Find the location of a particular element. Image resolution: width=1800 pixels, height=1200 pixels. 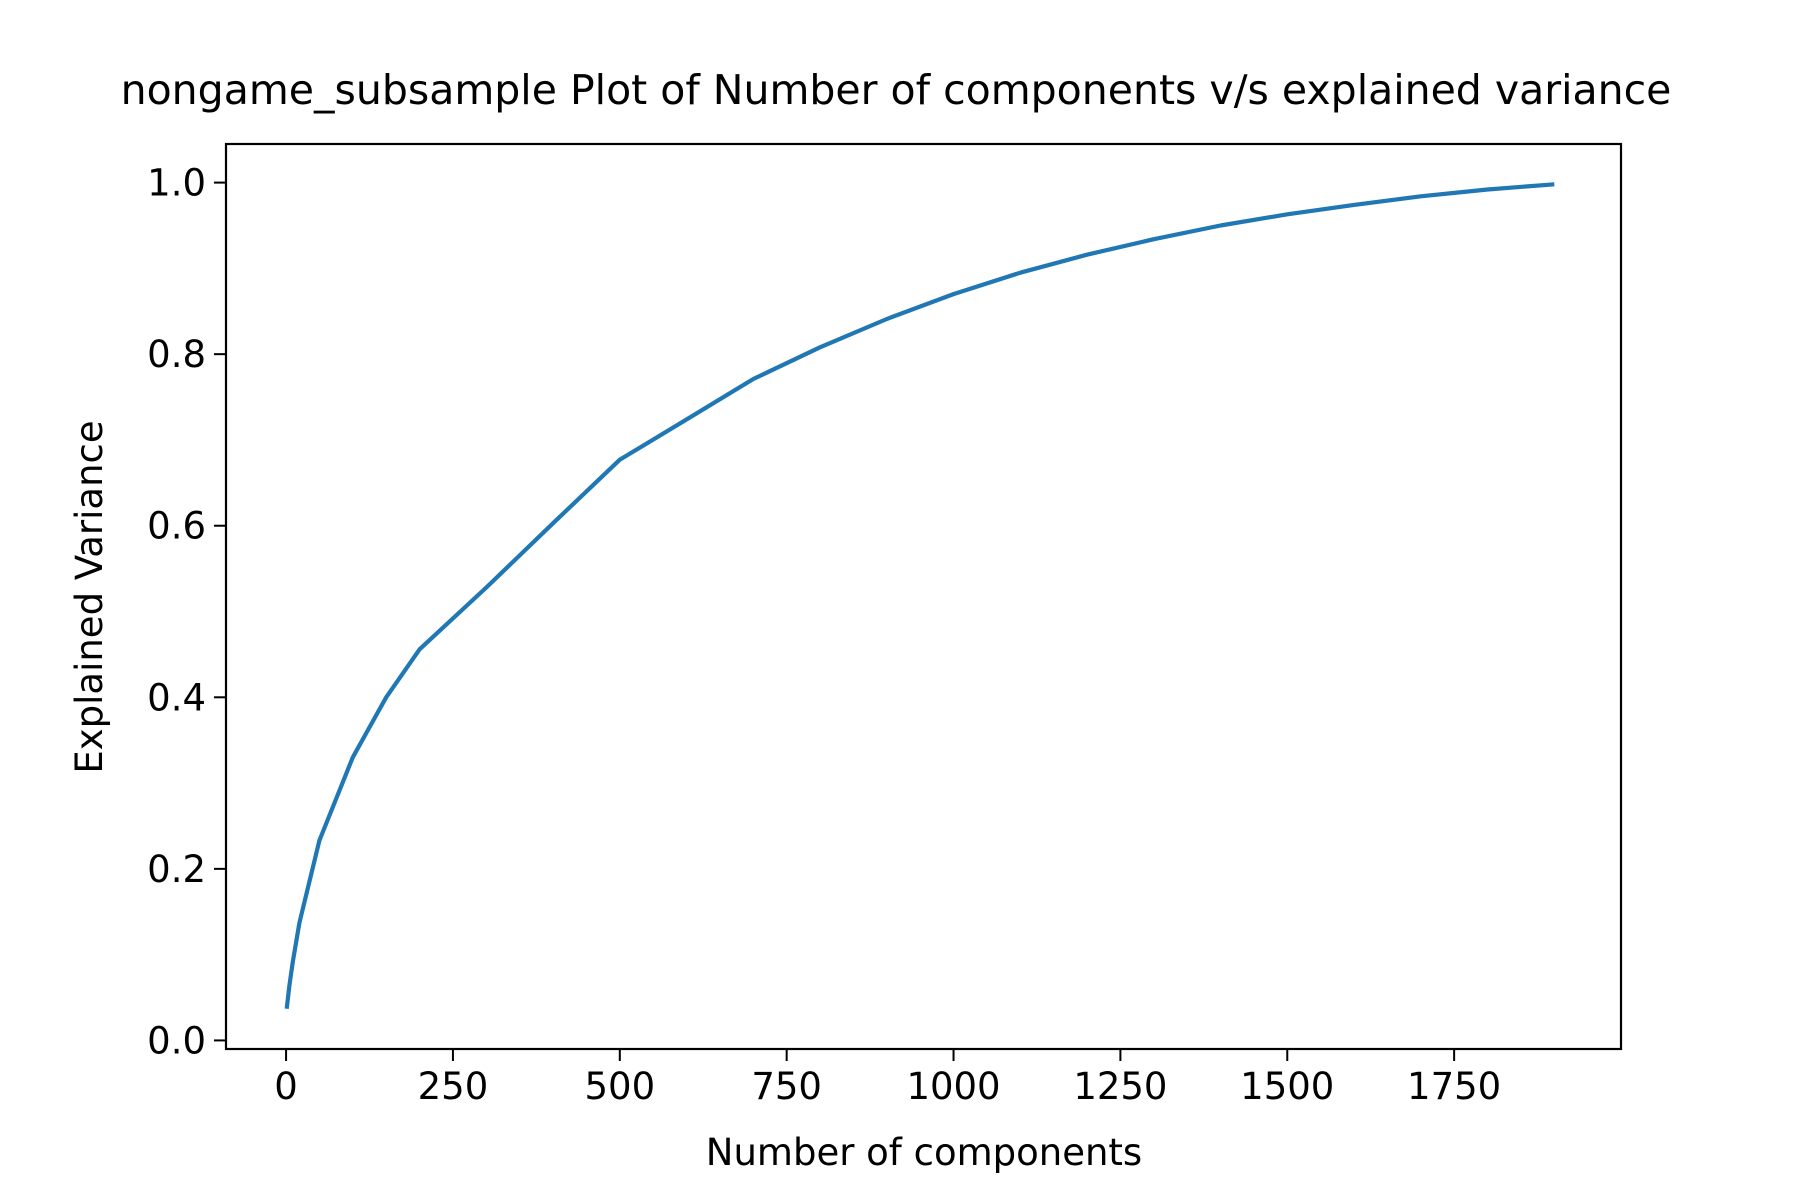

y-axis-label: Explained Variance is located at coordinates (89, 596).